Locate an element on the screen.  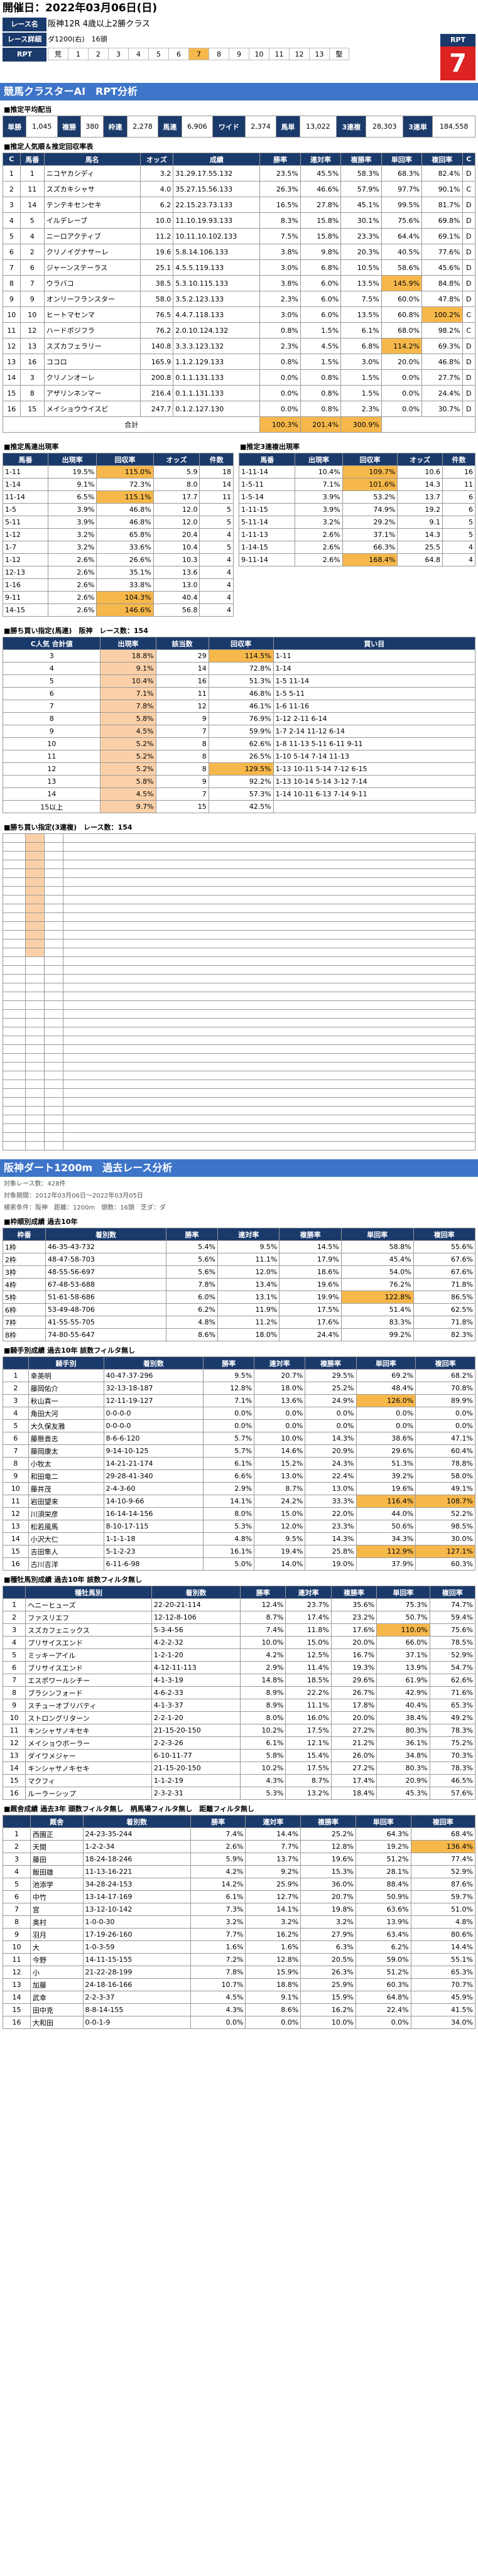
table-cell: 62.6% is located at coordinates (241, 743).